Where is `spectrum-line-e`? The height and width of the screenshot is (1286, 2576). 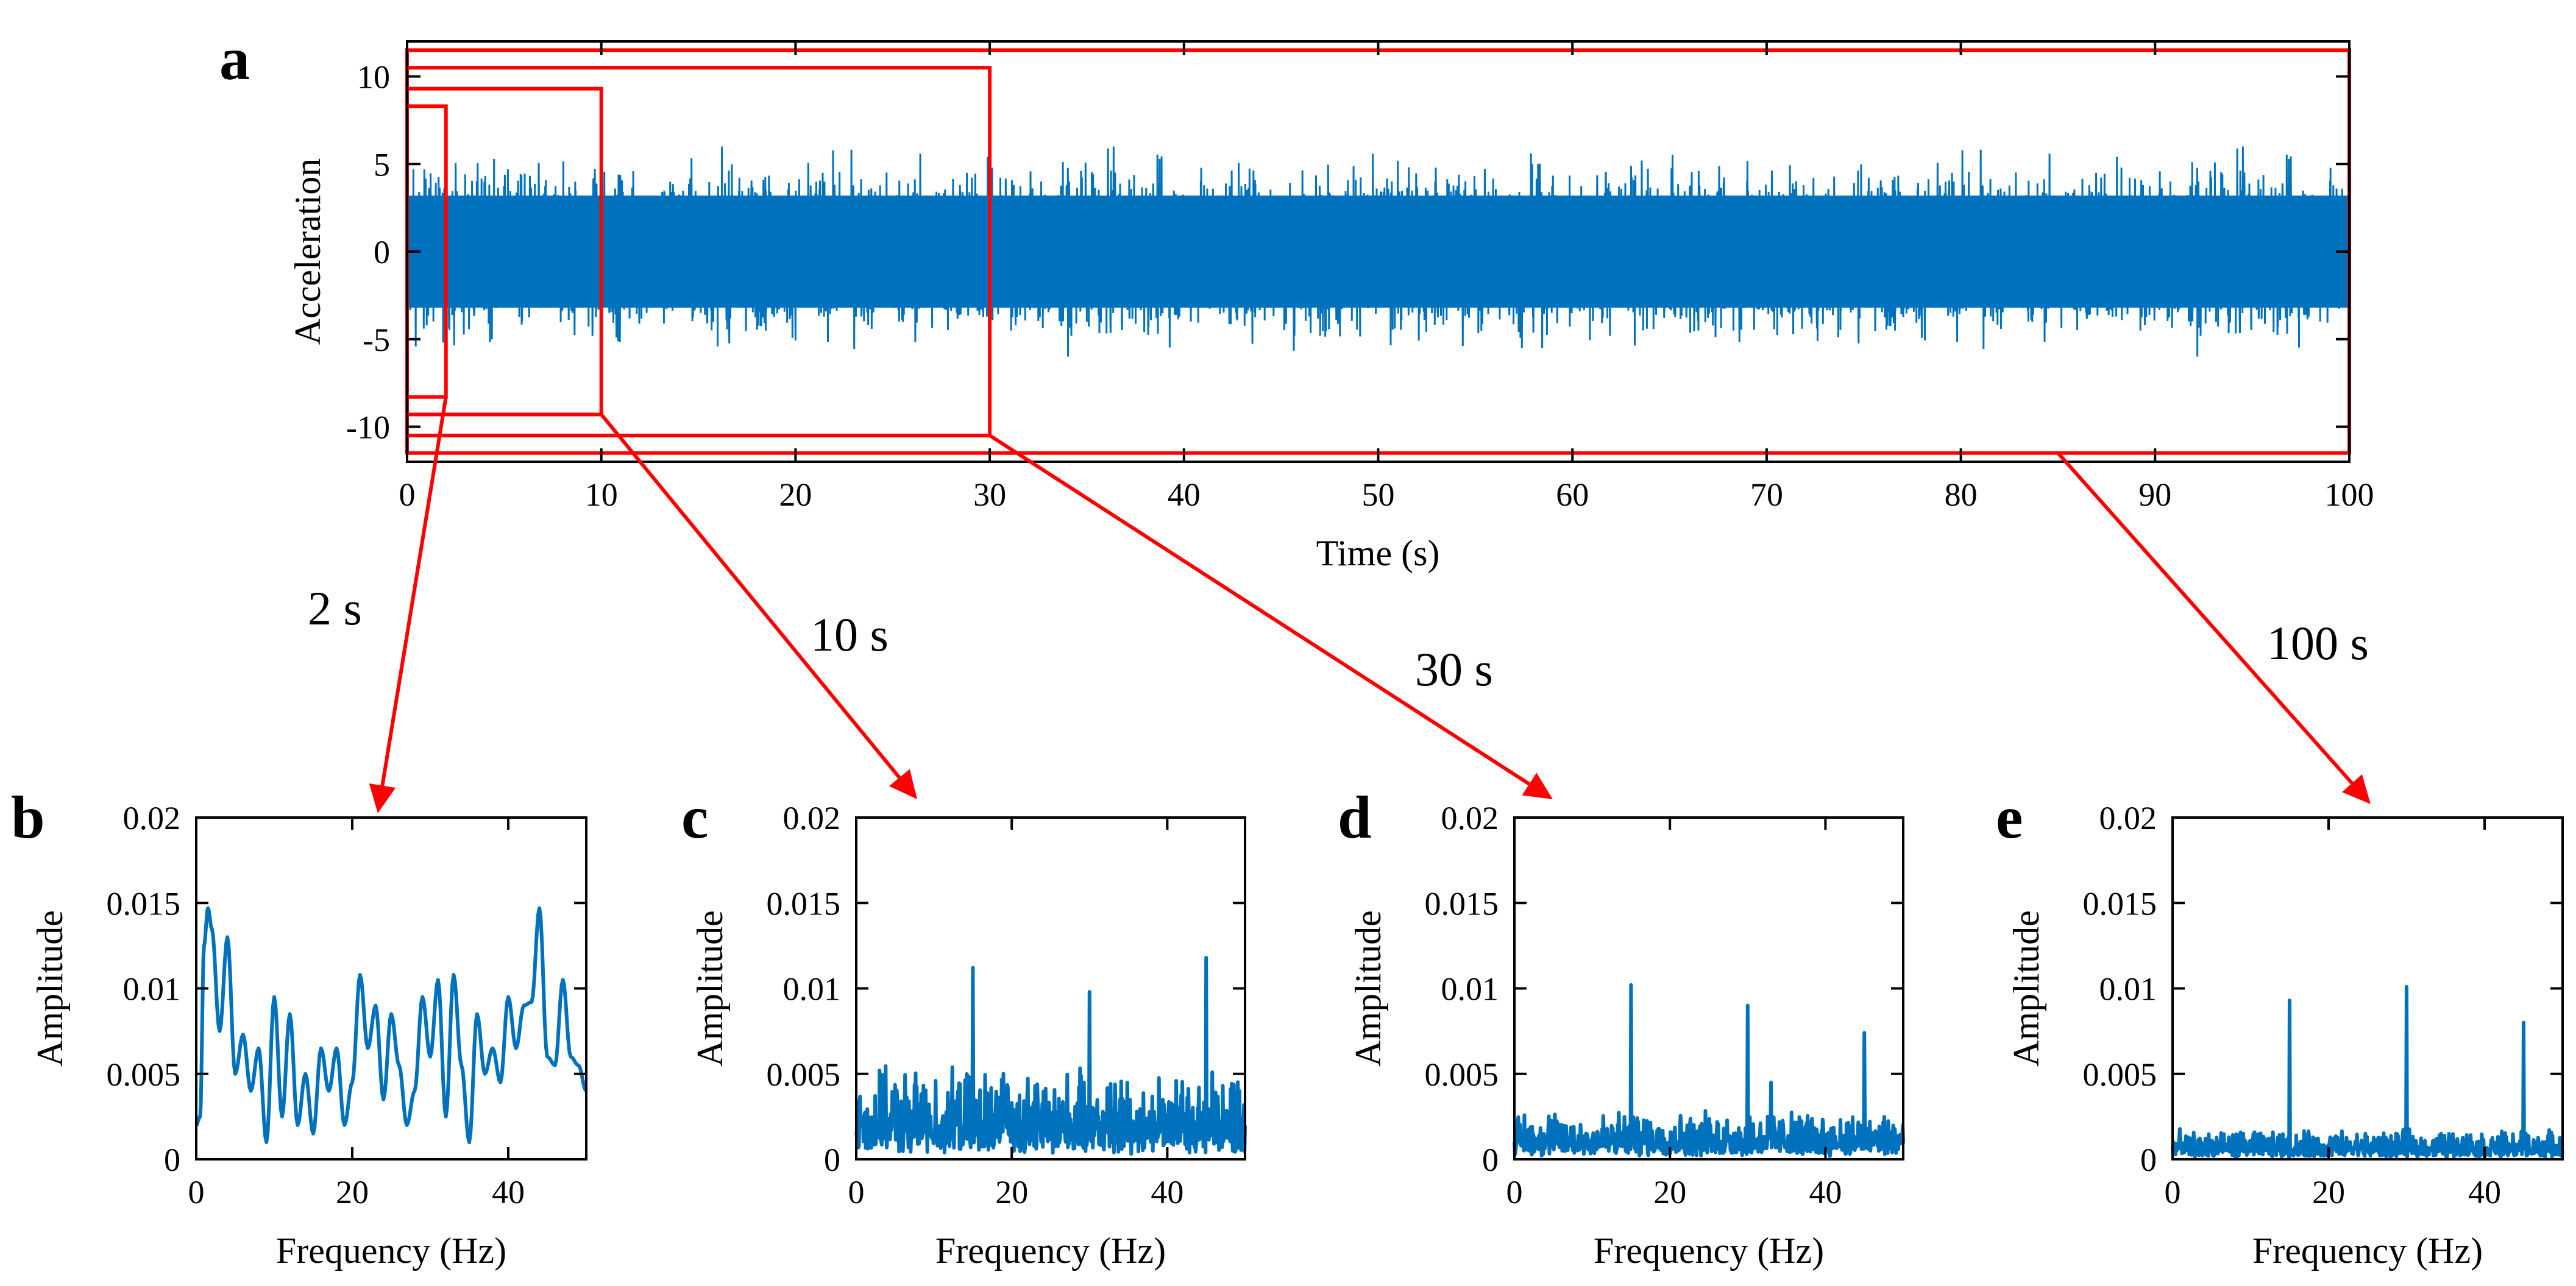 spectrum-line-e is located at coordinates (2368, 1071).